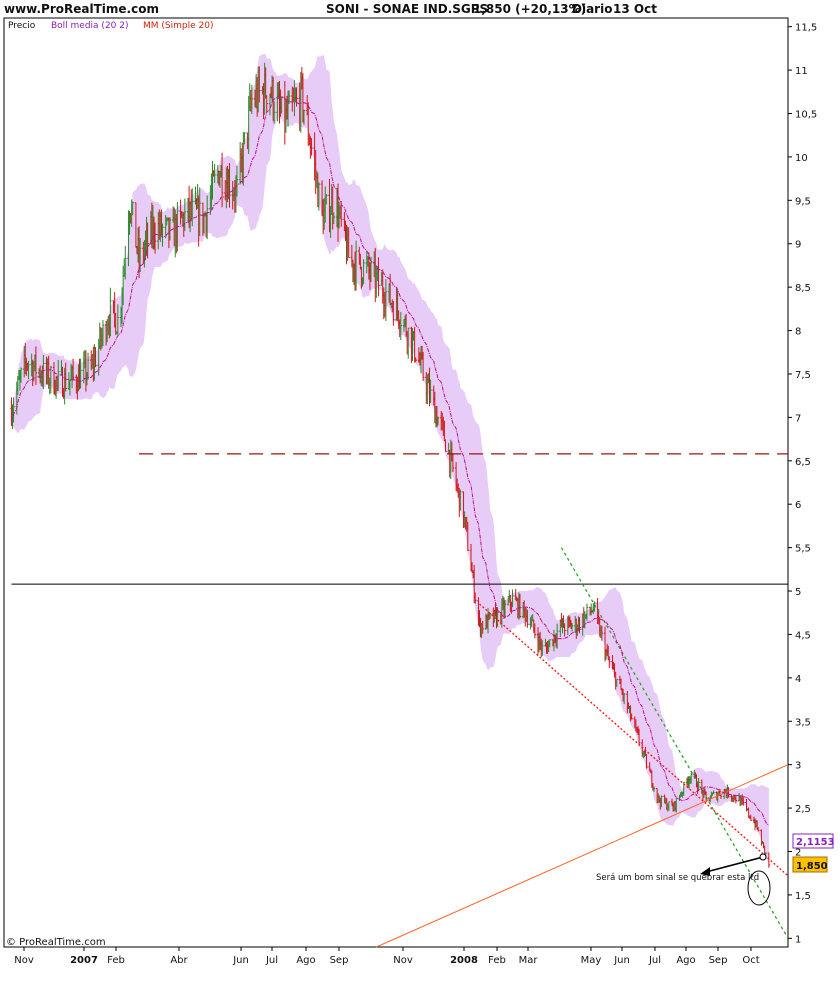 The image size is (840, 1000). What do you see at coordinates (801, 158) in the screenshot?
I see `y-tick-label-3: 10` at bounding box center [801, 158].